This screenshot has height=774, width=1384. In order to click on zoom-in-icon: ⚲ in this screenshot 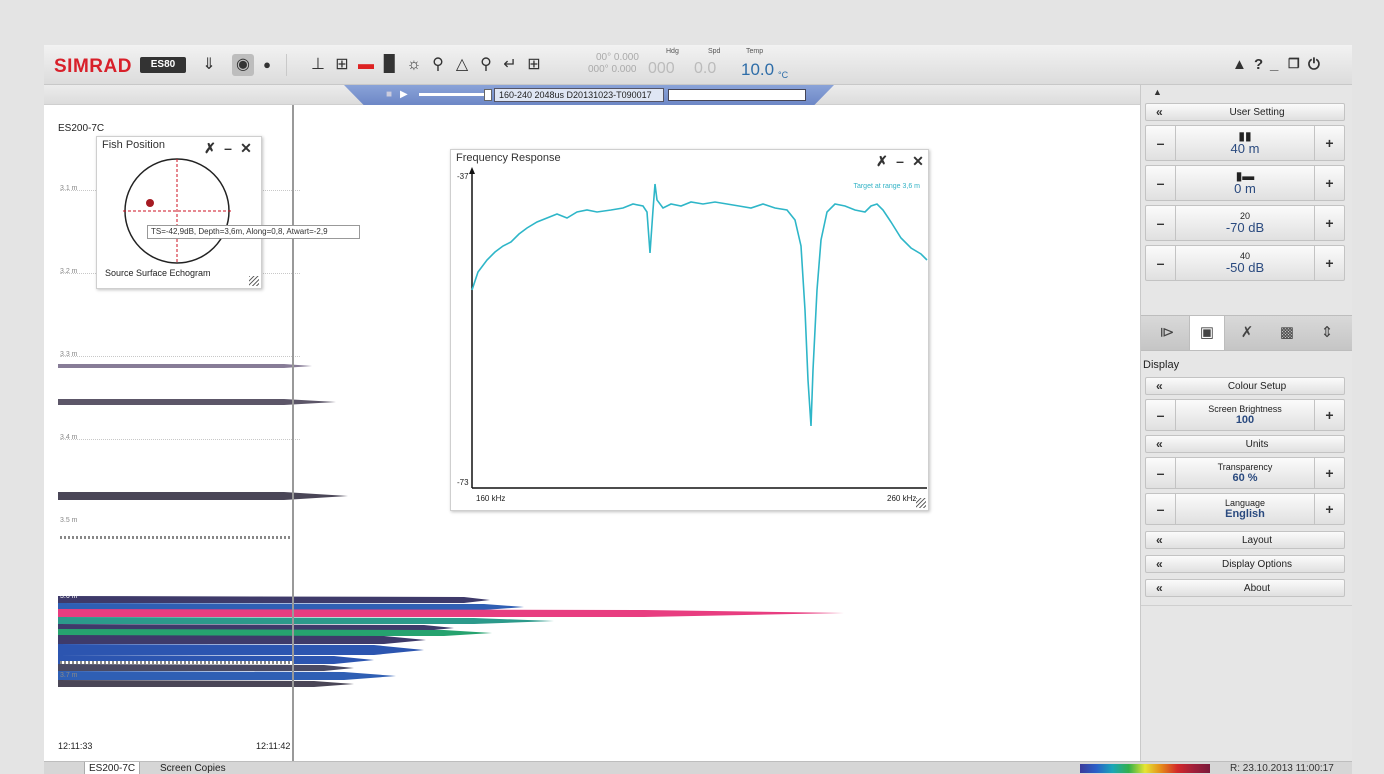, I will do `click(486, 64)`.